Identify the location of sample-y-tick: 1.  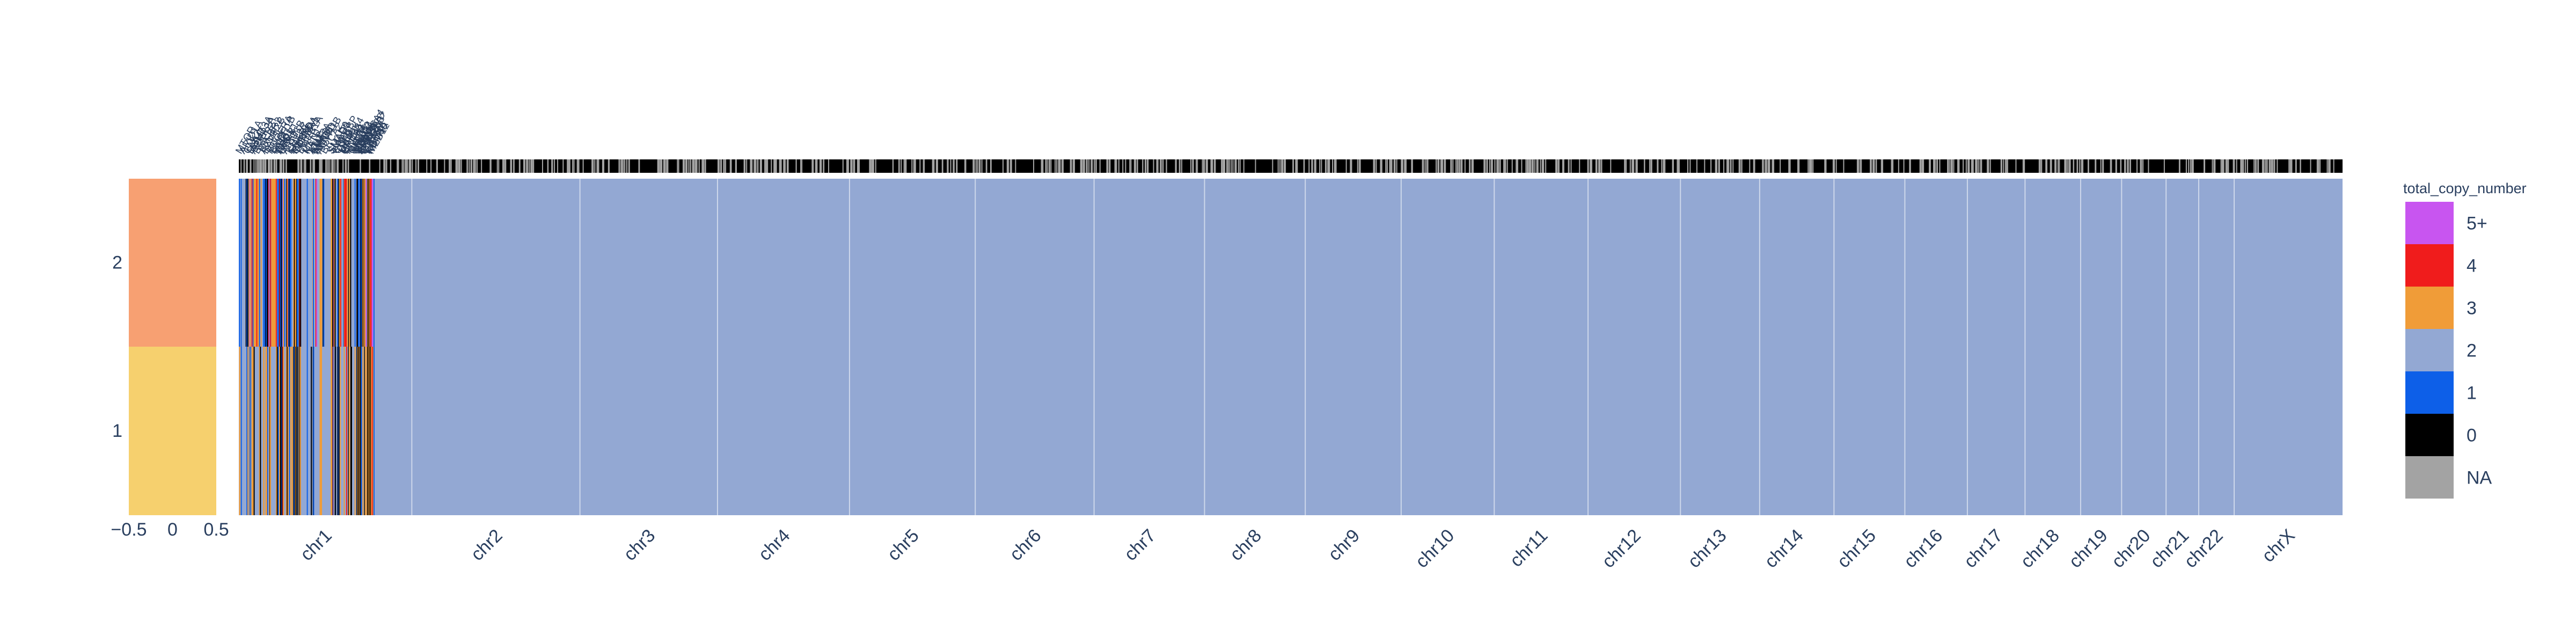
(117, 431).